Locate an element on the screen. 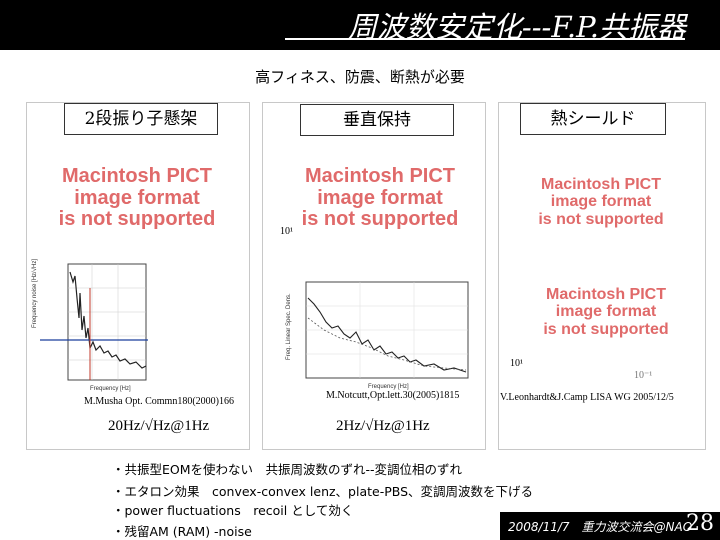 This screenshot has height=540, width=720. heading-thermal-shield: 熱シールド is located at coordinates (593, 119).